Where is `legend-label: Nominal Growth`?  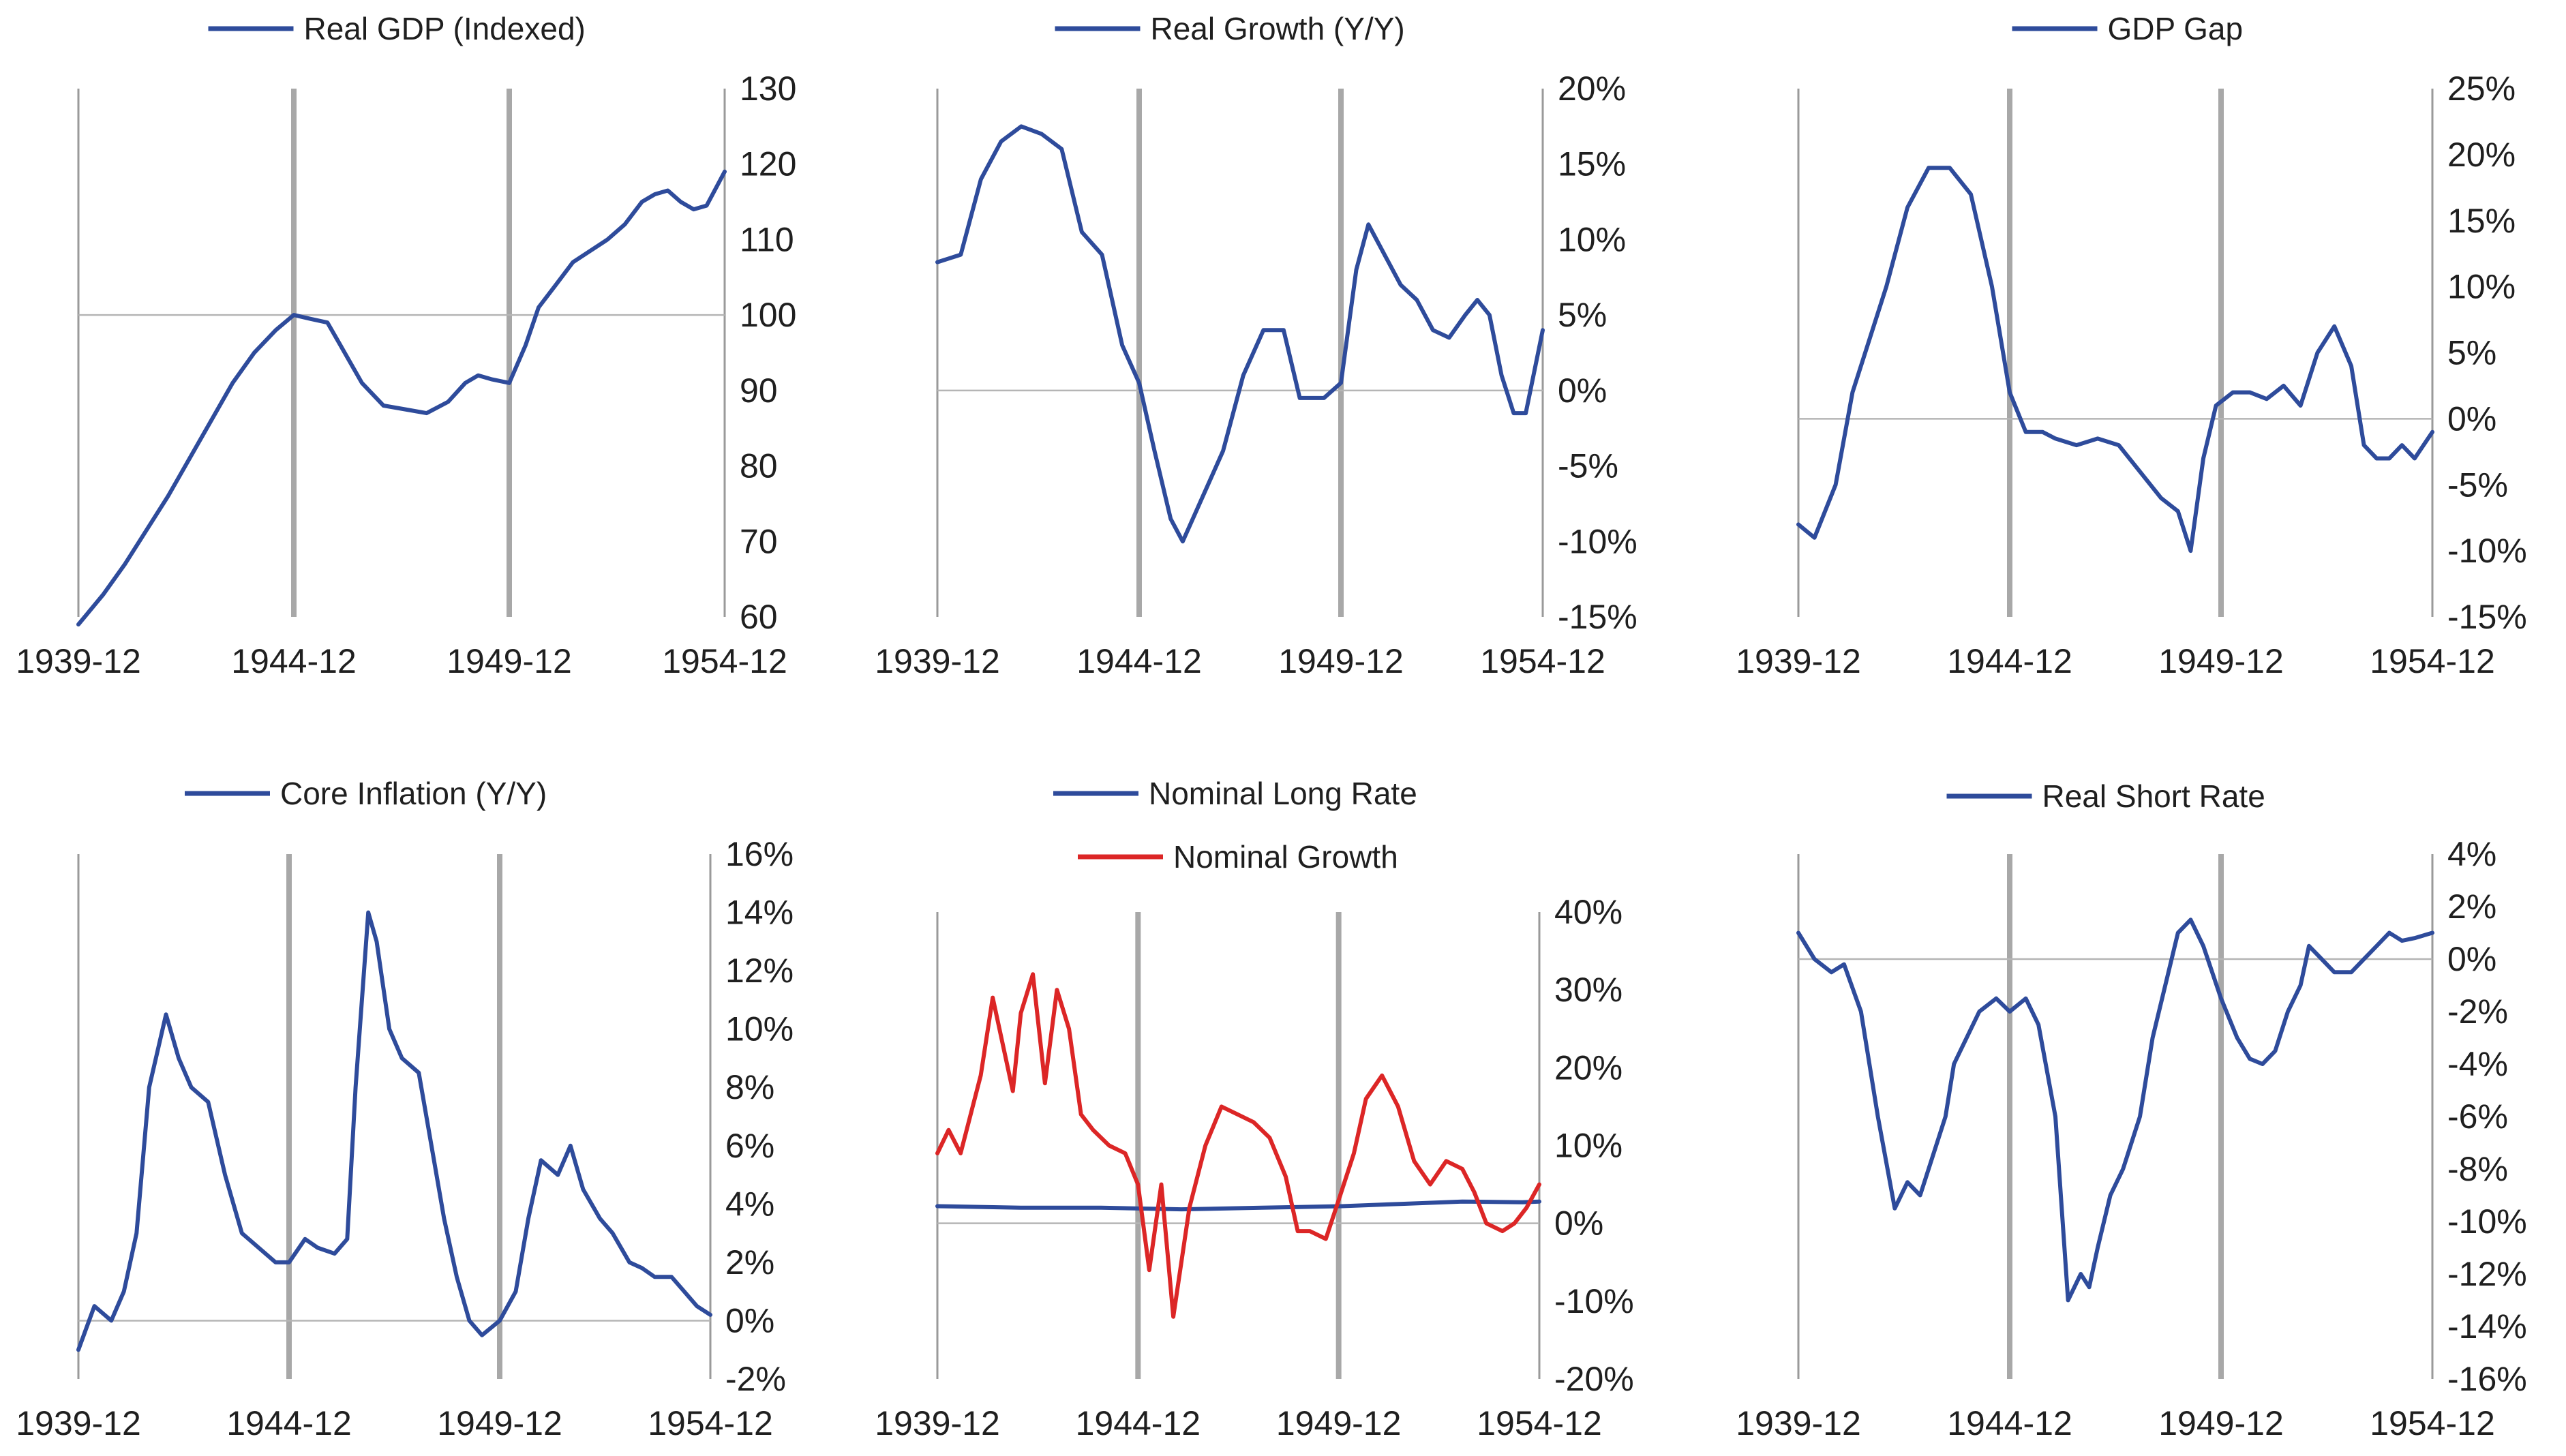 legend-label: Nominal Growth is located at coordinates (1285, 857).